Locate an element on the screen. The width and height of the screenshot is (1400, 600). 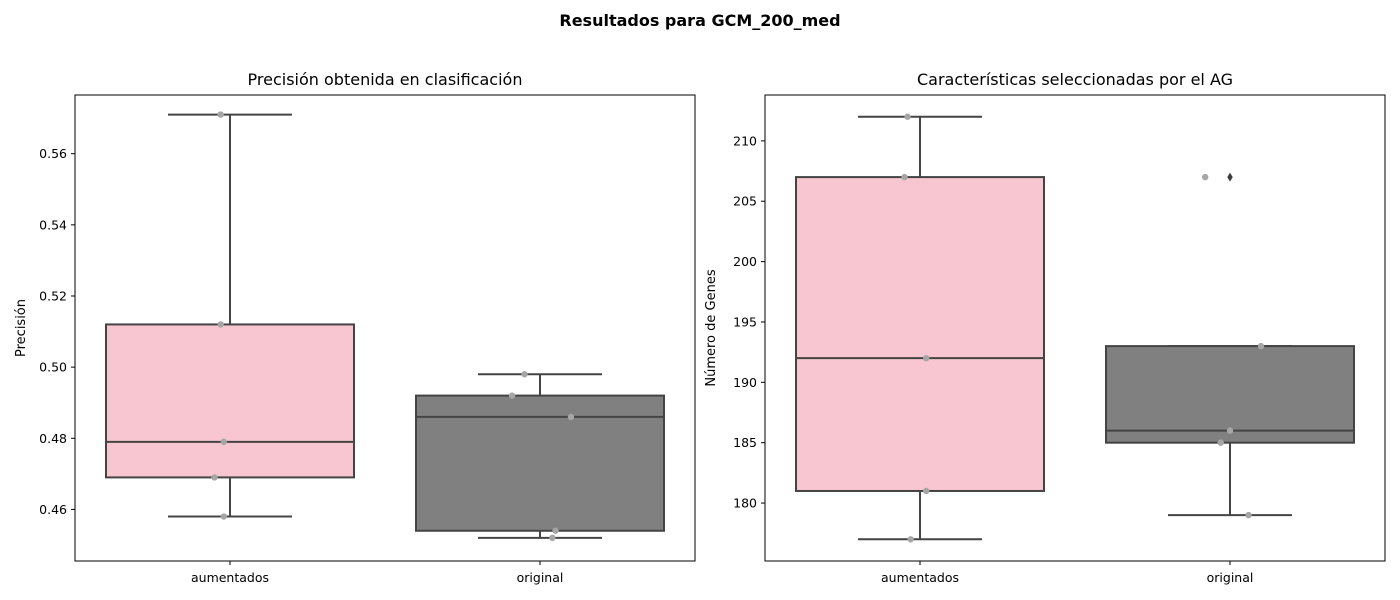
y-tick-label: 0.50 is located at coordinates (53, 367).